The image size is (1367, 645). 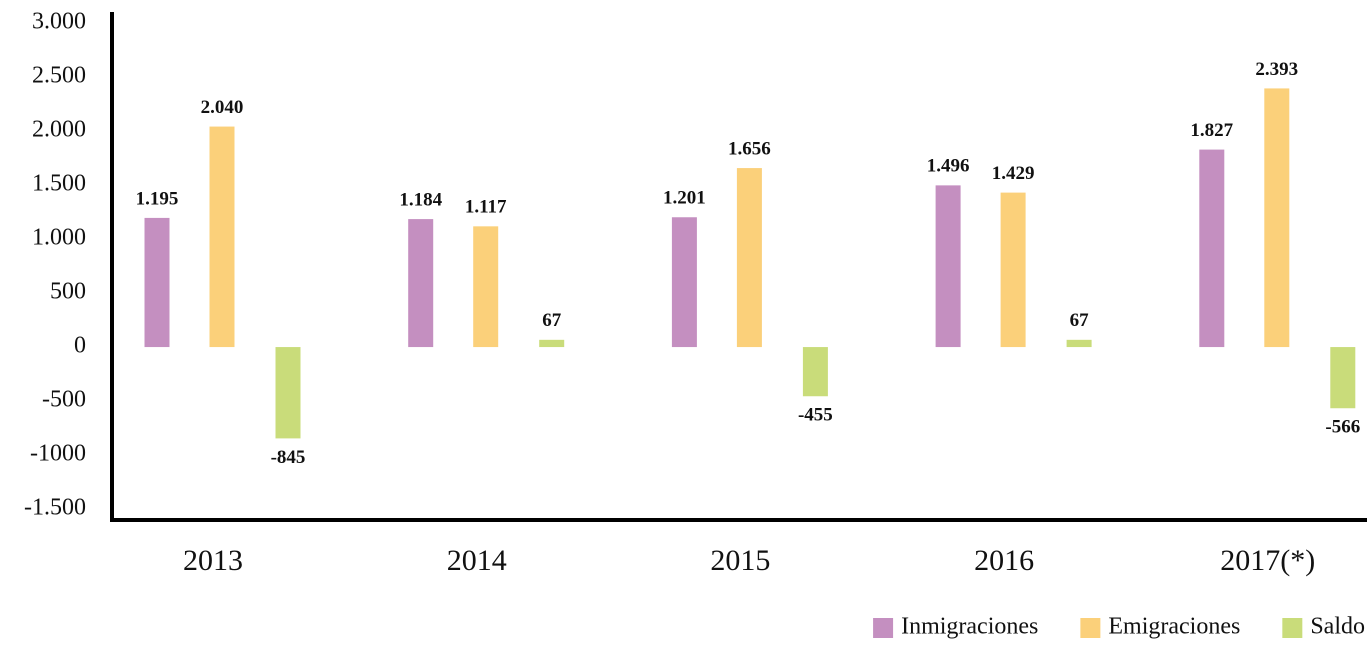 I want to click on value-label: 1.195, so click(x=157, y=198).